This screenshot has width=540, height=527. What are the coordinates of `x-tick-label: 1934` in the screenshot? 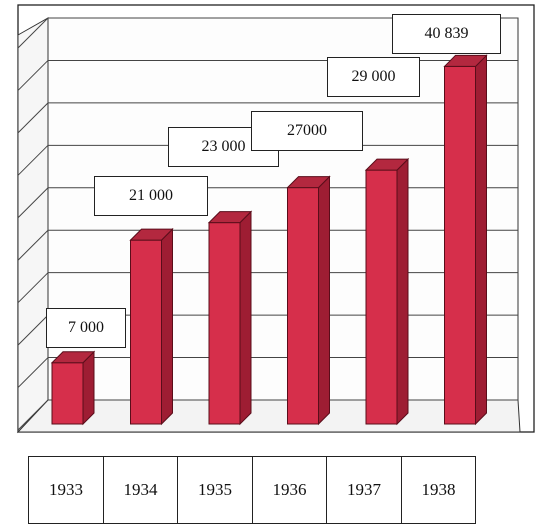 It's located at (140, 490).